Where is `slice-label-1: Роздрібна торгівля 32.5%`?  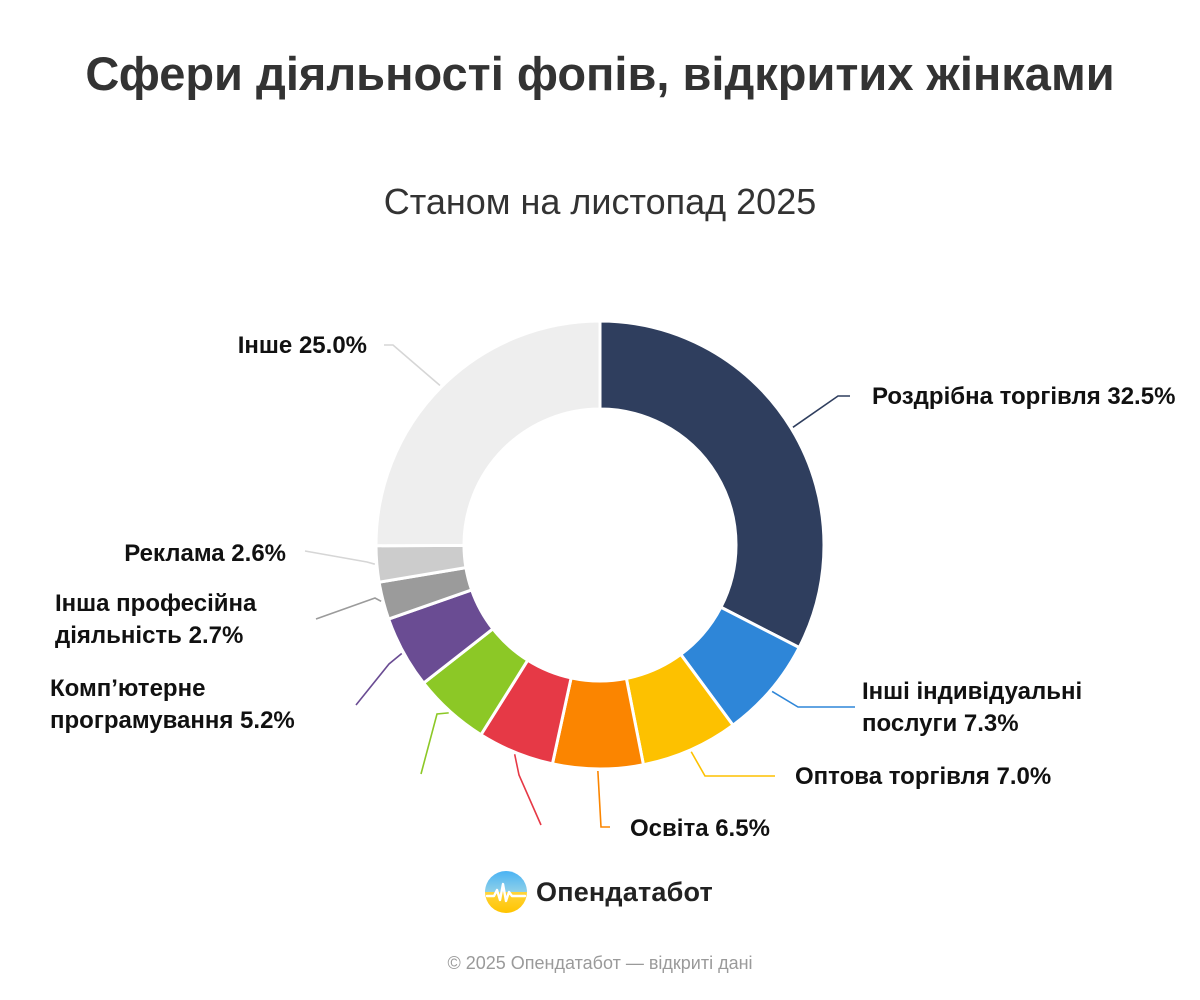 slice-label-1: Роздрібна торгівля 32.5% is located at coordinates (1023, 396).